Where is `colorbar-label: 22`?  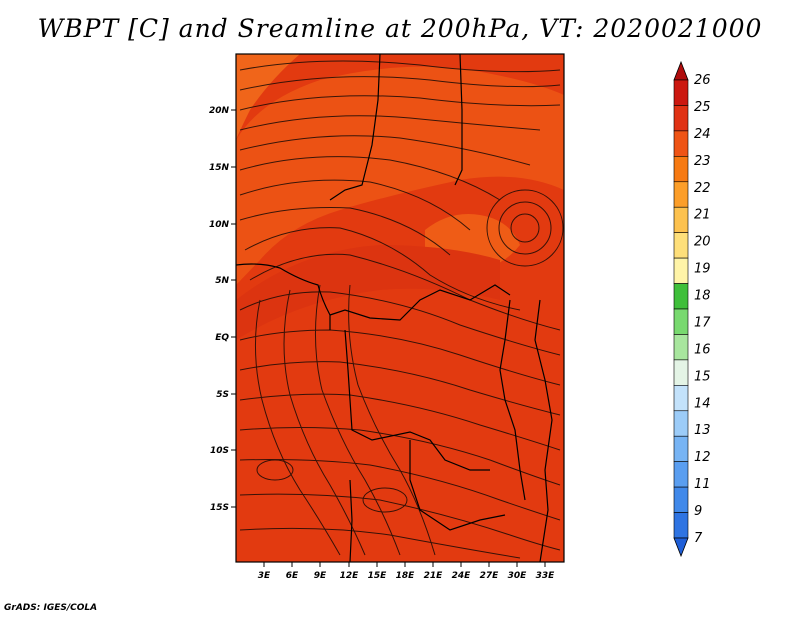 colorbar-label: 22 is located at coordinates (702, 188).